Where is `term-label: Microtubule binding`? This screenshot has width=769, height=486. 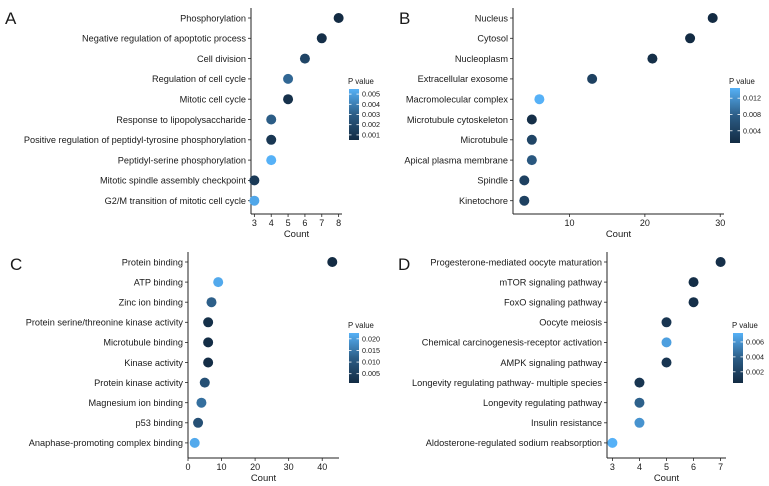
term-label: Microtubule binding is located at coordinates (143, 343).